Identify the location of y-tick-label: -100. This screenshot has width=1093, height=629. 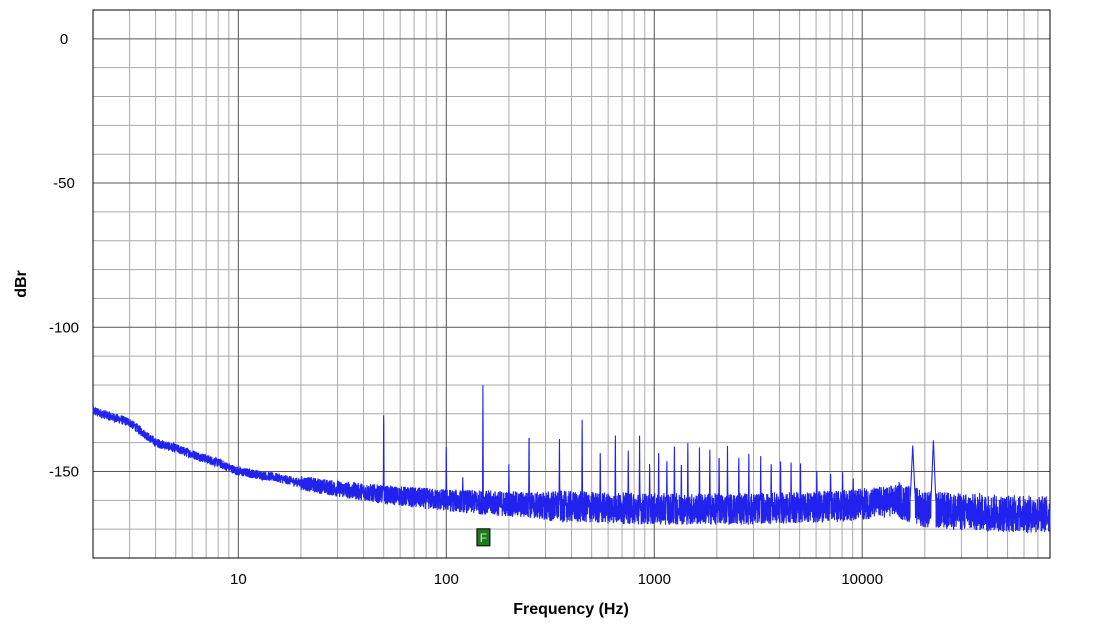
(64, 327).